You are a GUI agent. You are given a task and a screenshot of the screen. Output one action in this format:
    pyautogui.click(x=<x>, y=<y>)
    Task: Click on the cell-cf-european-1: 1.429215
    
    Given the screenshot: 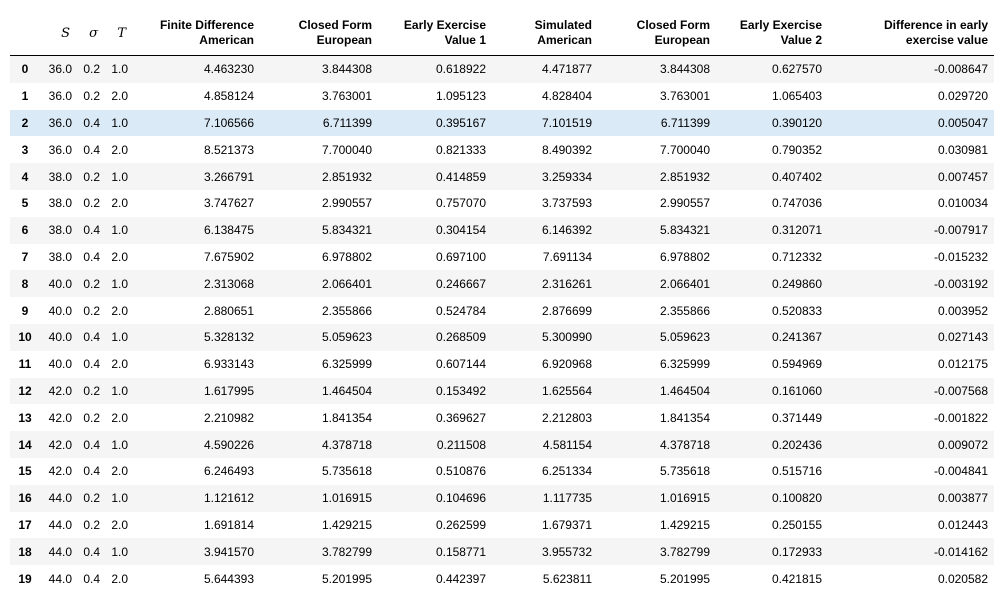 What is the action you would take?
    pyautogui.click(x=346, y=524)
    